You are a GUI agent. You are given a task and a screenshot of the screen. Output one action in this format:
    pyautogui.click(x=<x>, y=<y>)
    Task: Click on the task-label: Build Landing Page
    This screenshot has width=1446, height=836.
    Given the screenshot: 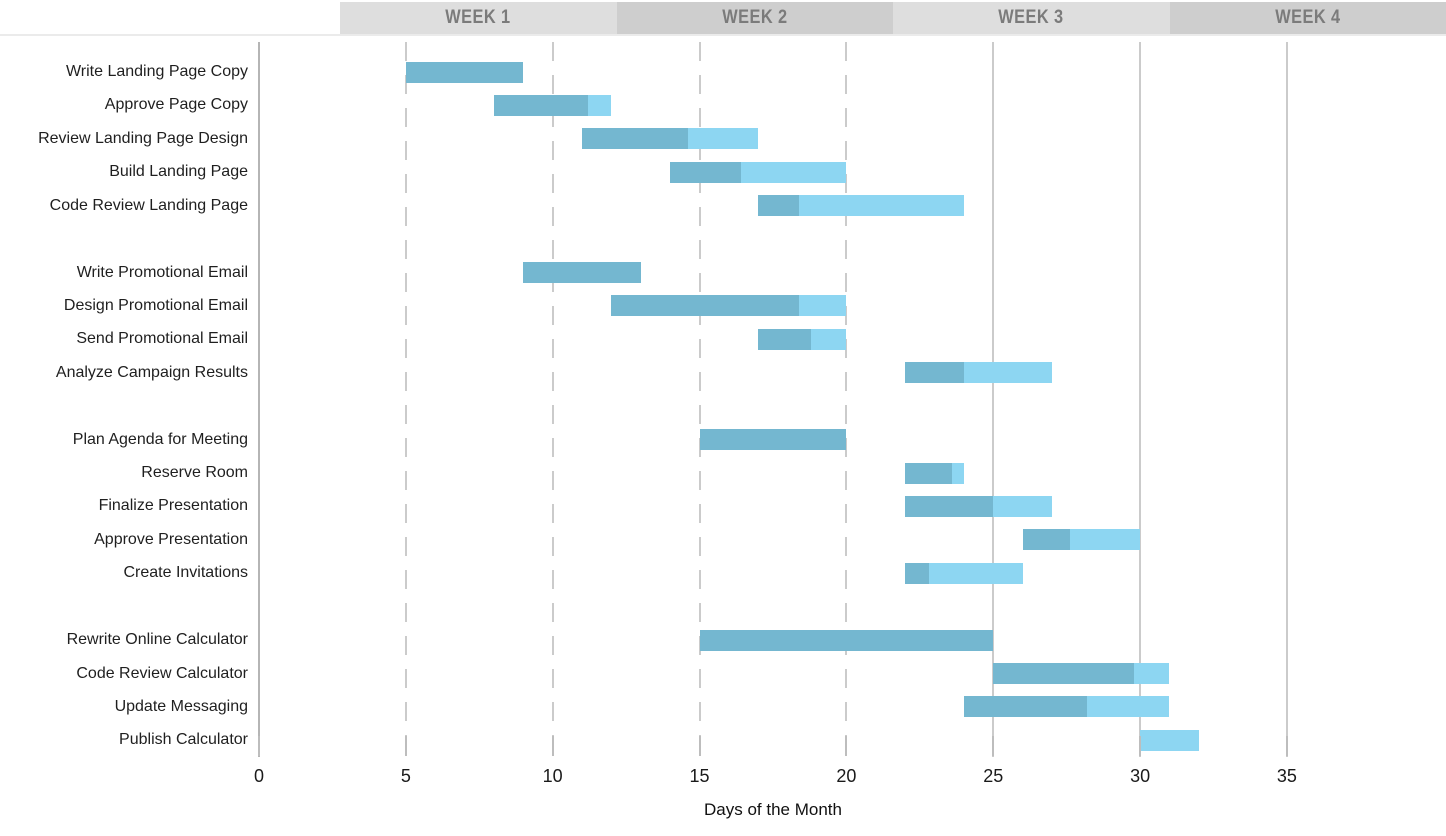 What is the action you would take?
    pyautogui.click(x=178, y=172)
    